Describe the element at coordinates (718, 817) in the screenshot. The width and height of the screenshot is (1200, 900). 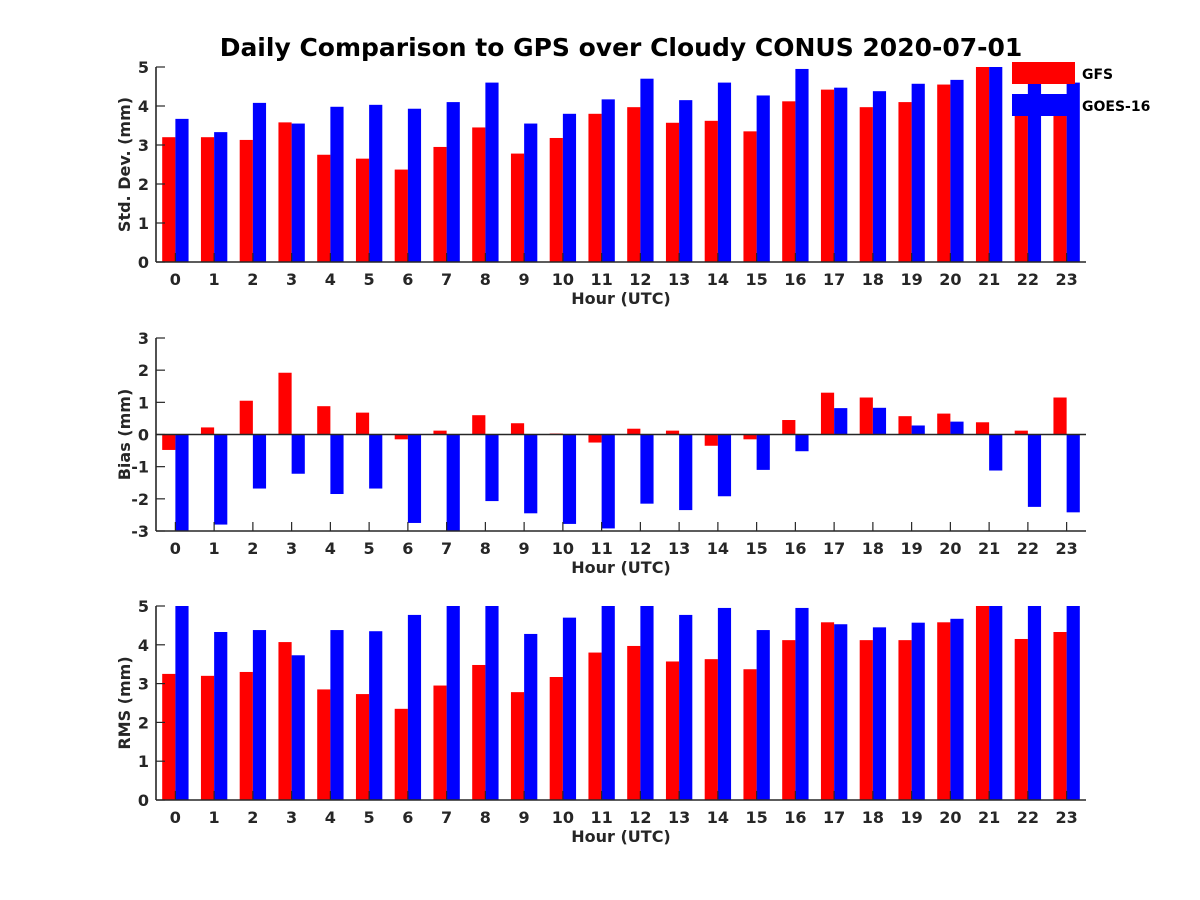
I see `x-tick-label: 14` at that location.